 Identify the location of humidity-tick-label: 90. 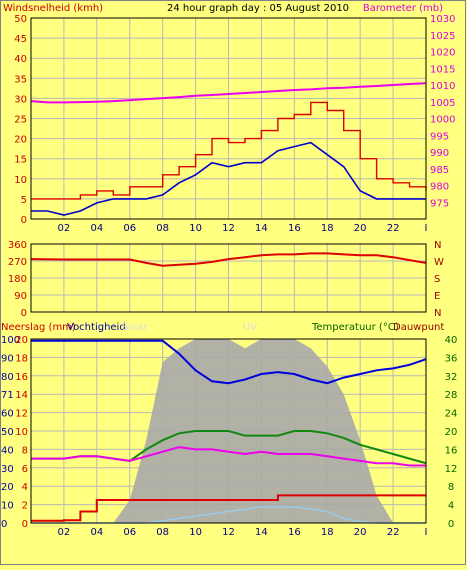
(7, 358).